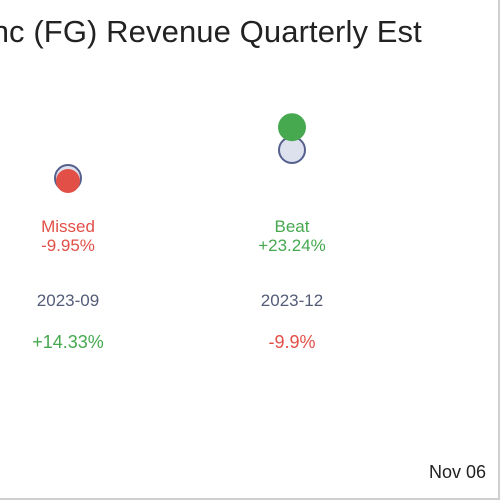 The image size is (500, 500). Describe the element at coordinates (292, 245) in the screenshot. I see `surprise-label: +23.24%` at that location.